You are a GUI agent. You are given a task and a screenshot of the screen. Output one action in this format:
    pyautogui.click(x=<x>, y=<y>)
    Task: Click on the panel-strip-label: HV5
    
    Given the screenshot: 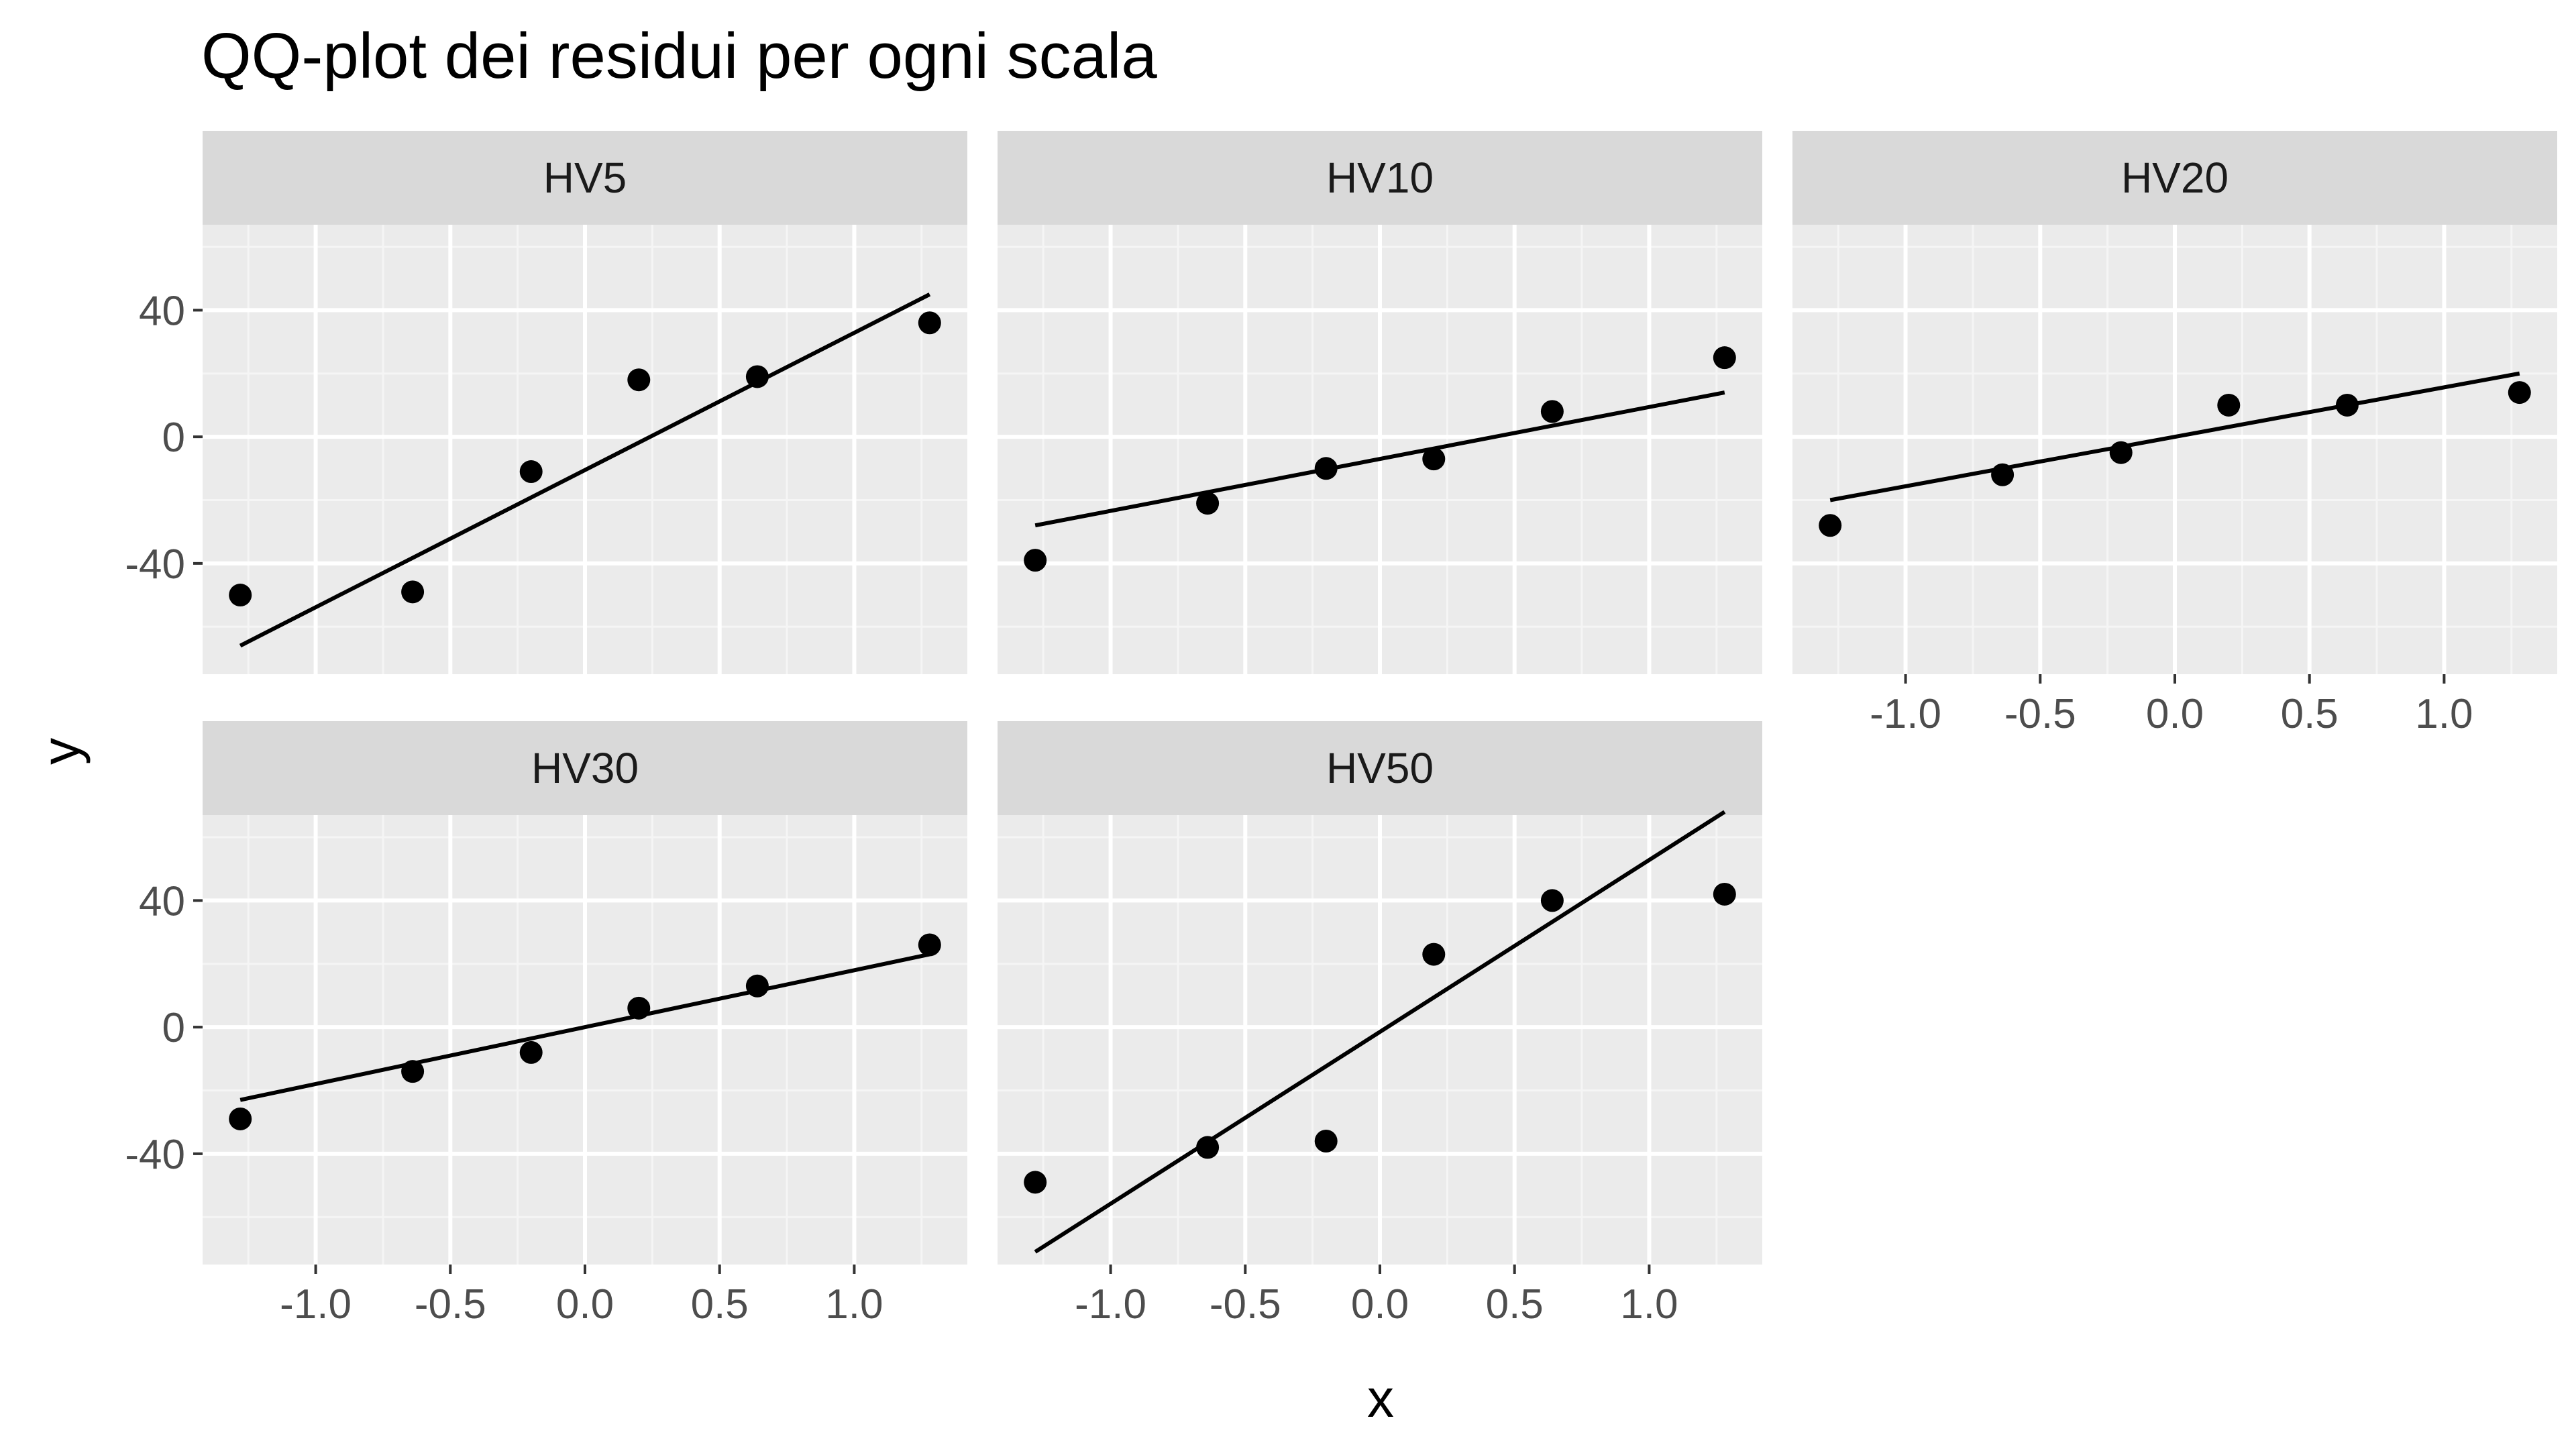 What is the action you would take?
    pyautogui.click(x=585, y=178)
    